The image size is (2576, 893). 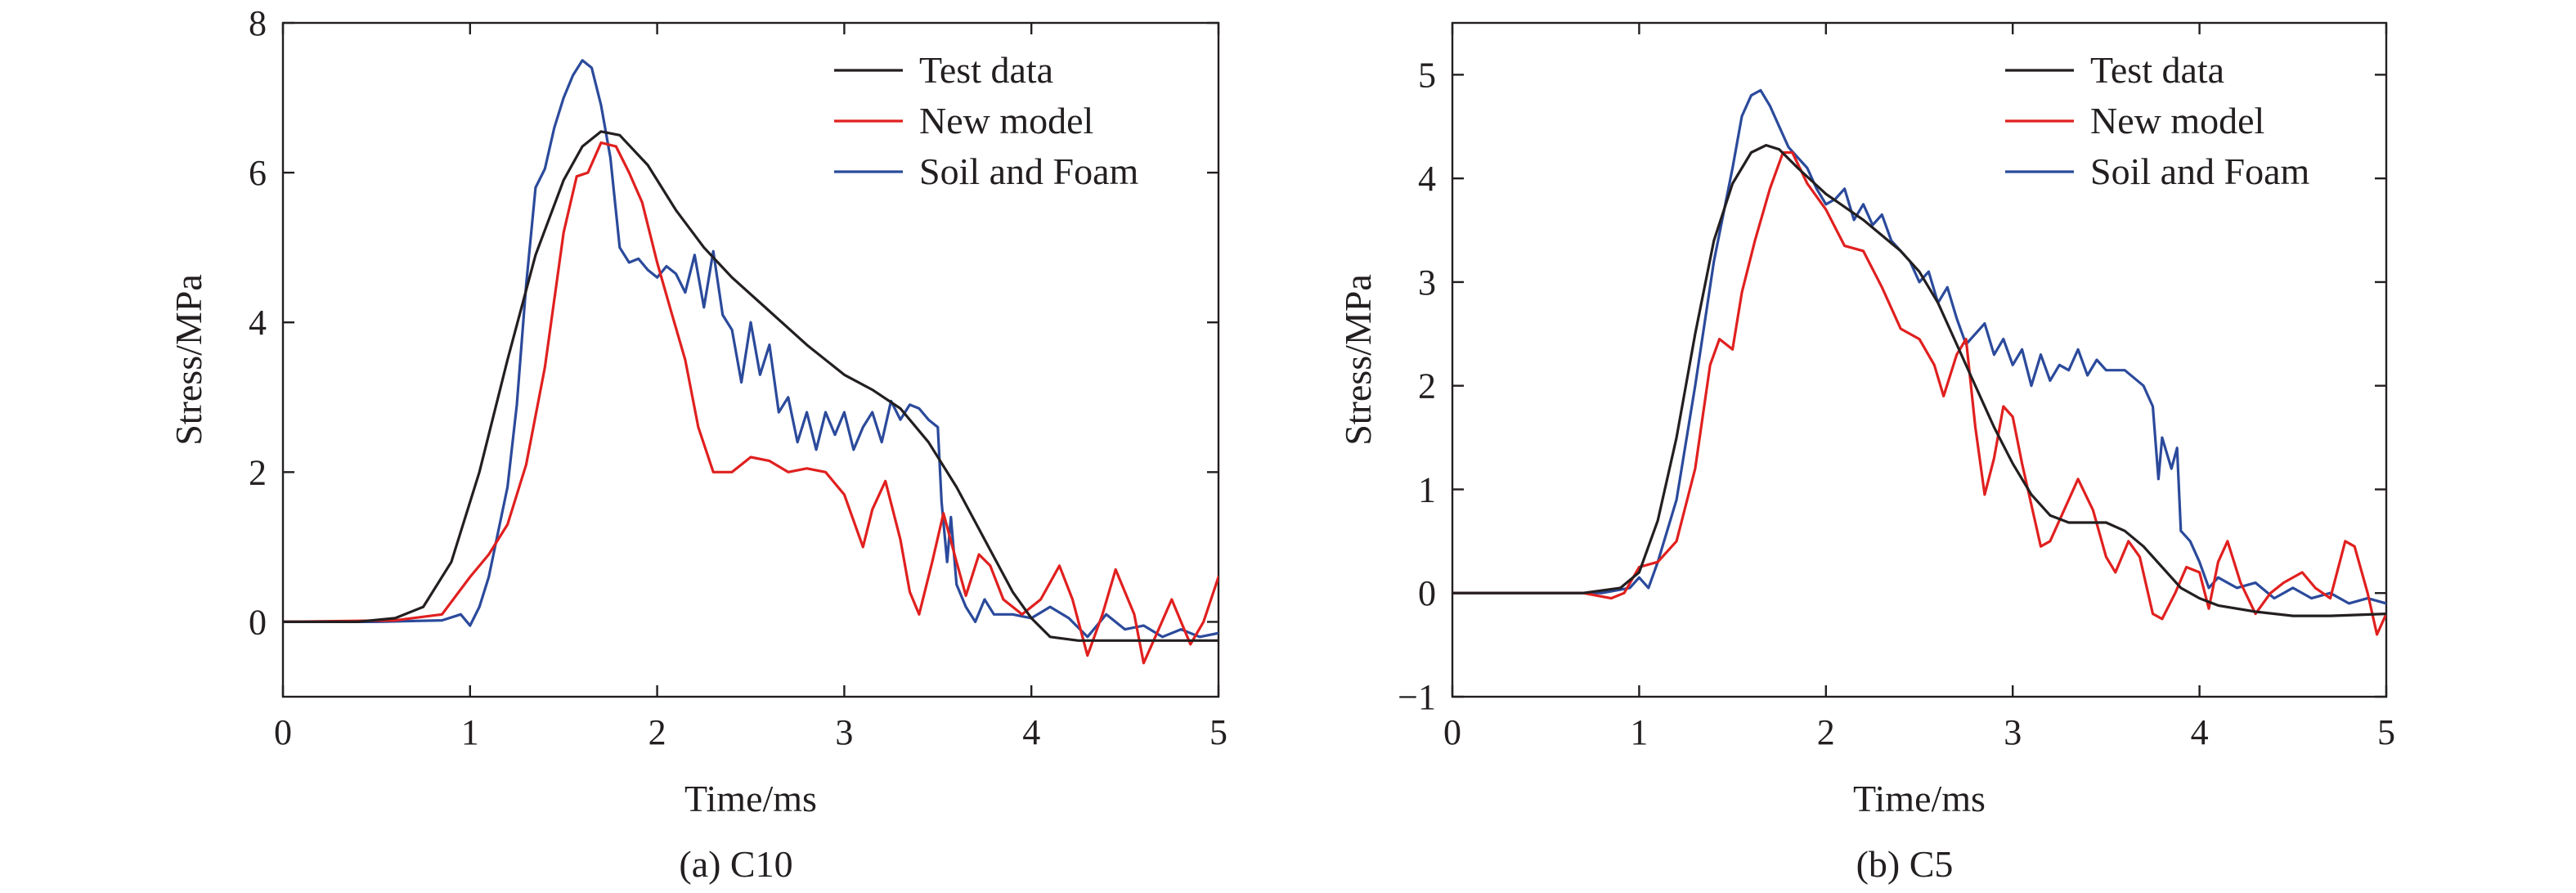 I want to click on y-tick-label: 3, so click(x=1427, y=283).